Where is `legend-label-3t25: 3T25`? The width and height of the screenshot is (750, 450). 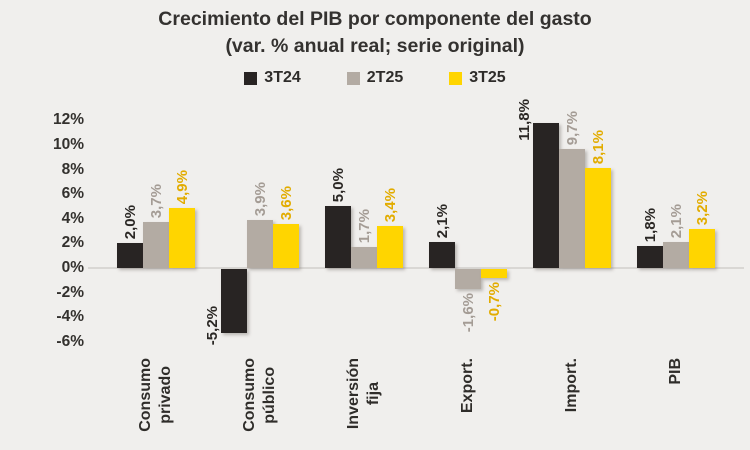 legend-label-3t25: 3T25 is located at coordinates (487, 77).